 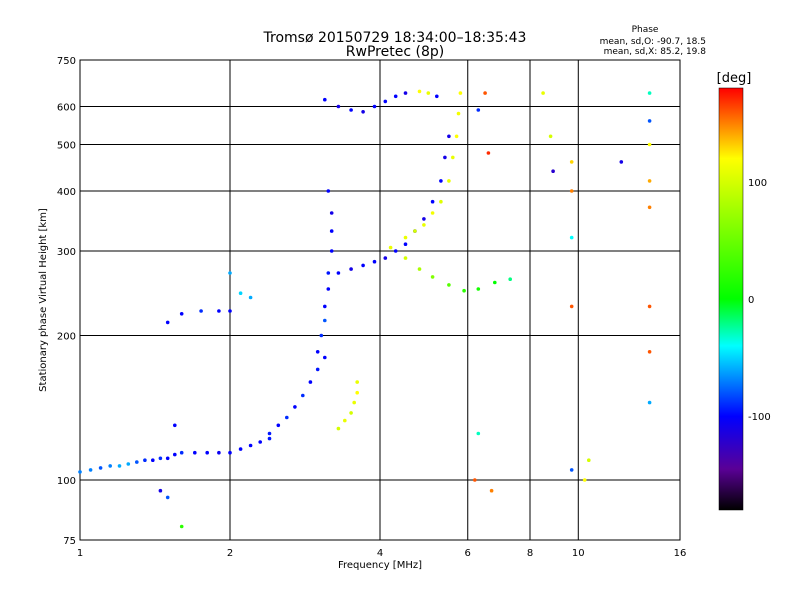 I want to click on y-tick-label: 750, so click(x=66, y=61).